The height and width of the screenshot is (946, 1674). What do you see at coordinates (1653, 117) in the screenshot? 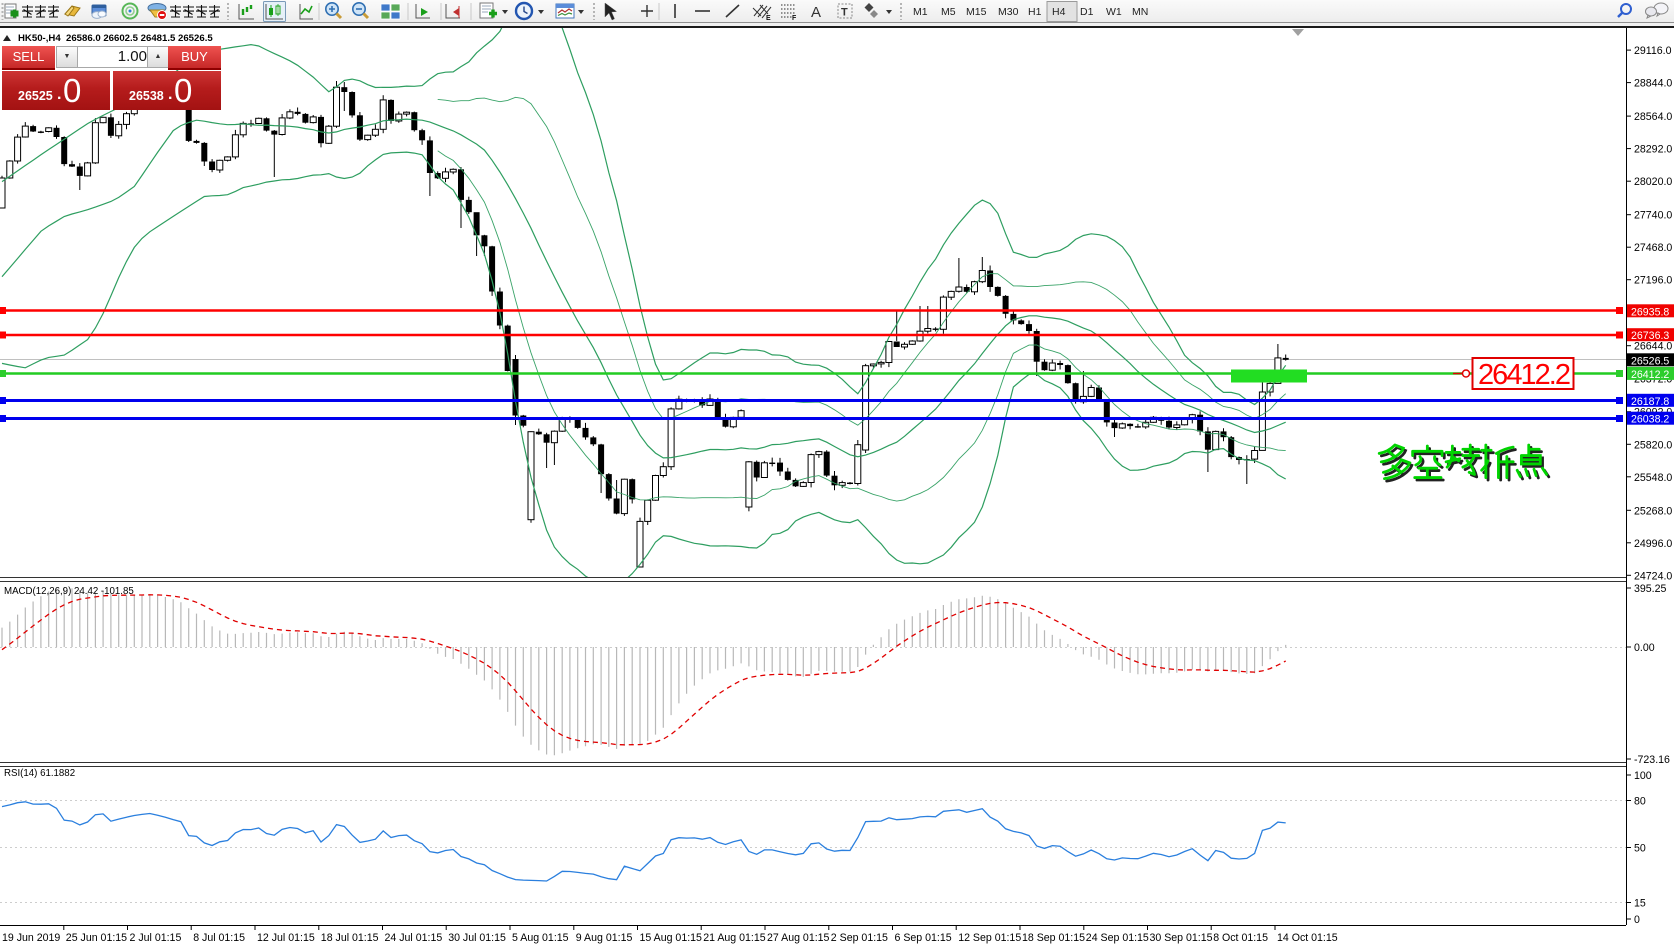
I see `svg-text: 28564.0` at bounding box center [1653, 117].